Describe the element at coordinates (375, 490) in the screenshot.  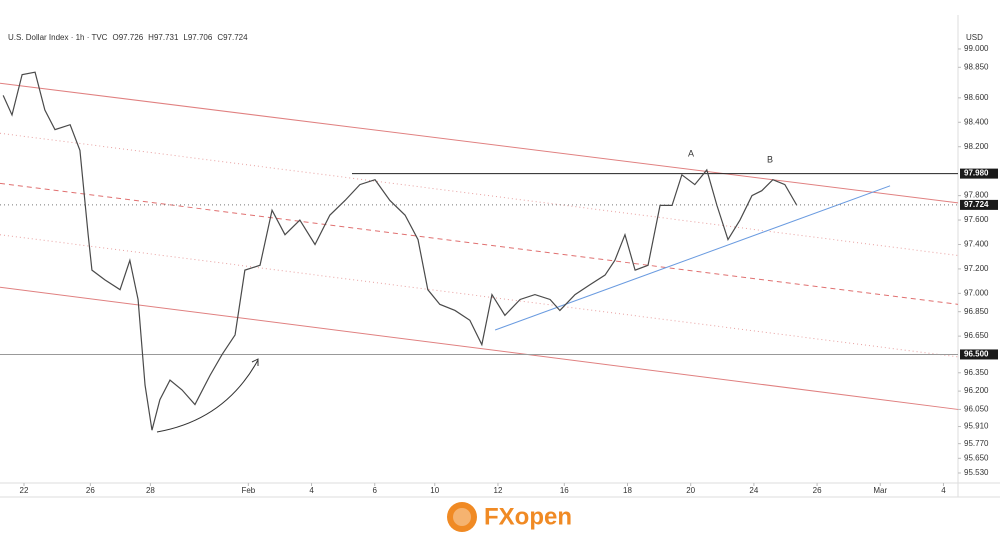
I see `x-tick-label: 6` at that location.